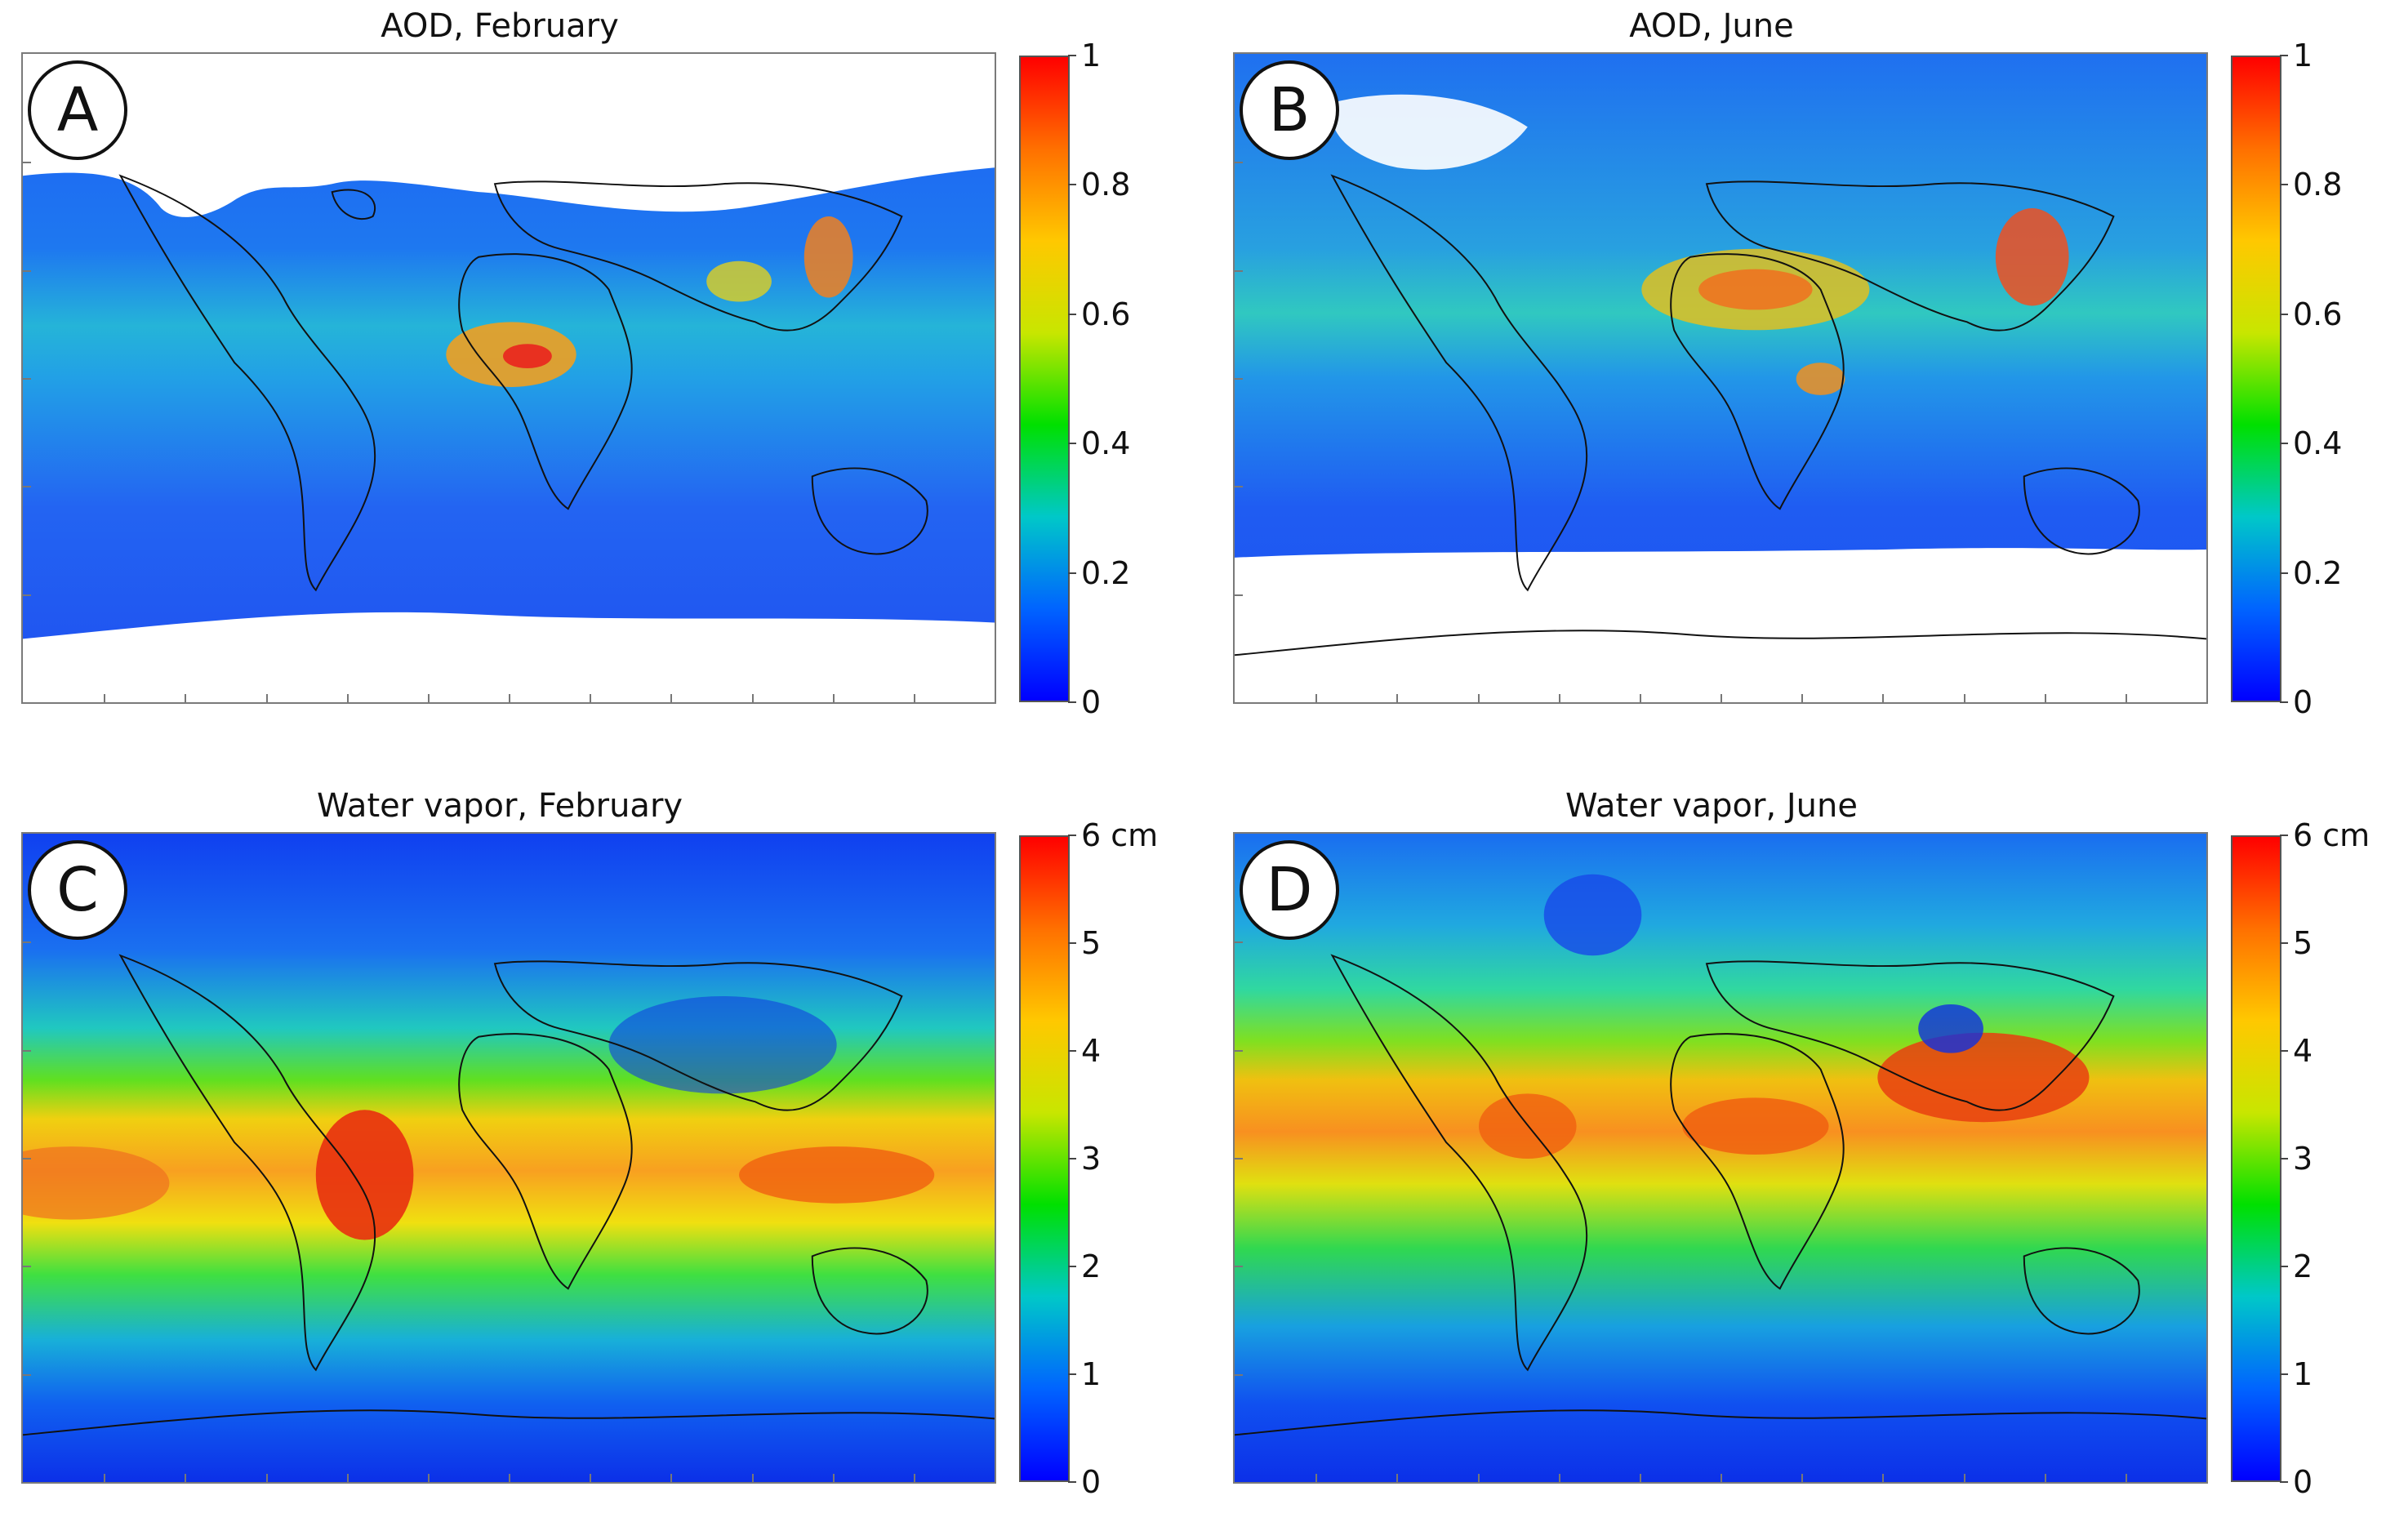  What do you see at coordinates (2311, 572) in the screenshot?
I see `colorbar-tick-label: 0.2` at bounding box center [2311, 572].